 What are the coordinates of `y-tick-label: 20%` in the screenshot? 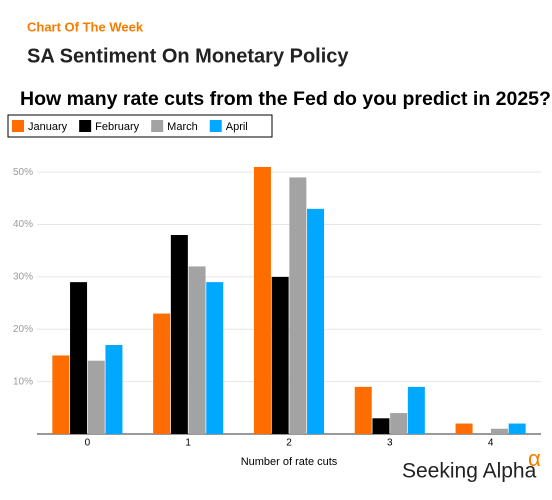 It's located at (23, 329).